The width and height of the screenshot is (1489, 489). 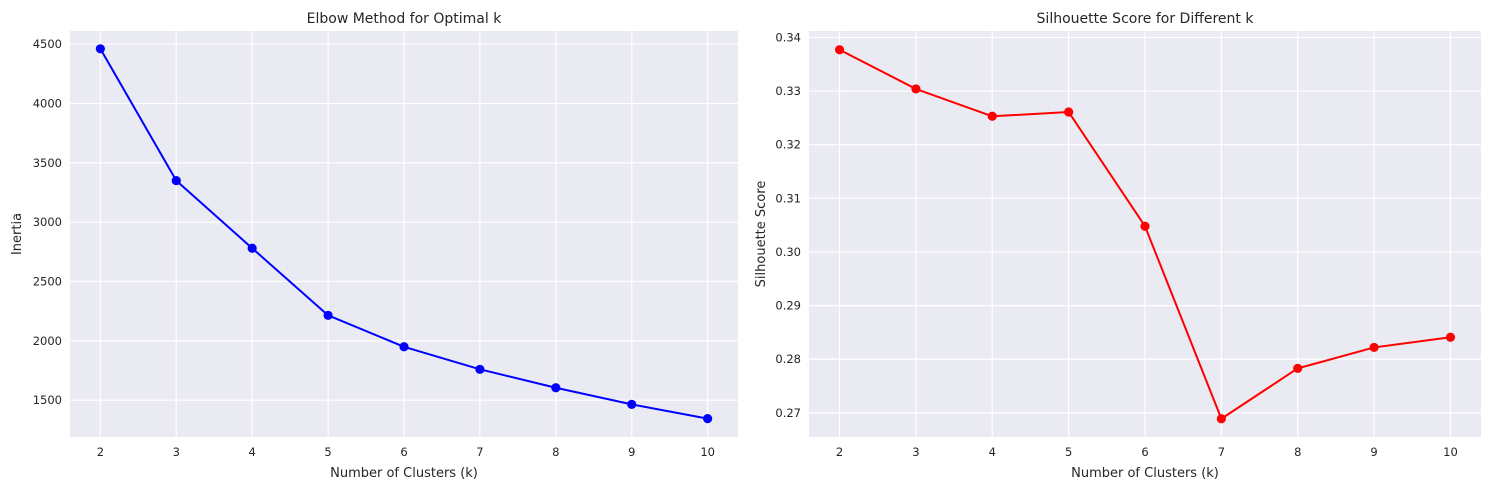 What do you see at coordinates (1144, 452) in the screenshot?
I see `chart-2-x-tick-label: 6` at bounding box center [1144, 452].